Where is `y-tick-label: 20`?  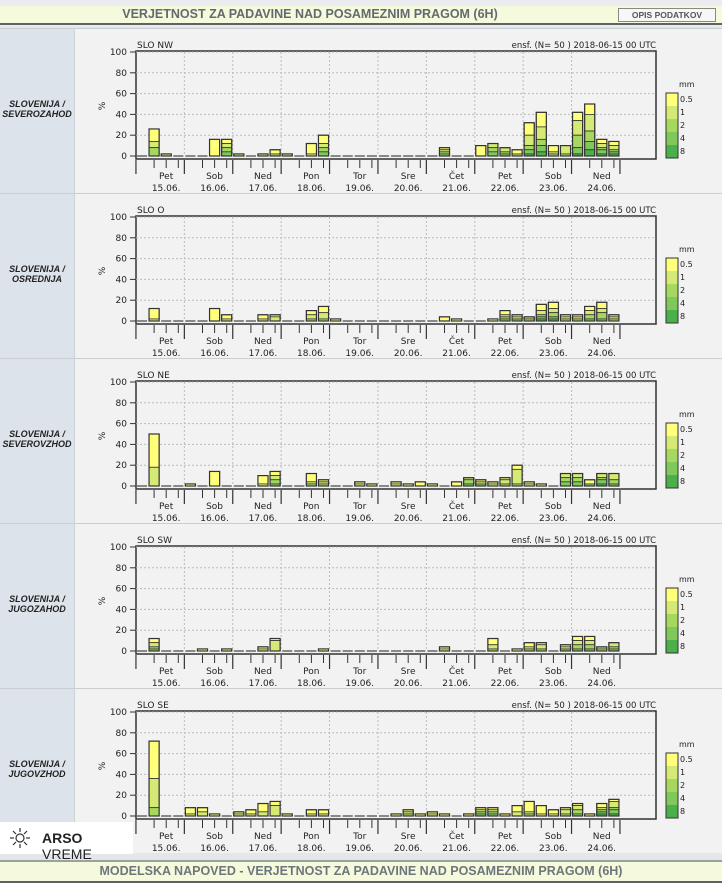
y-tick-label: 20 is located at coordinates (122, 136).